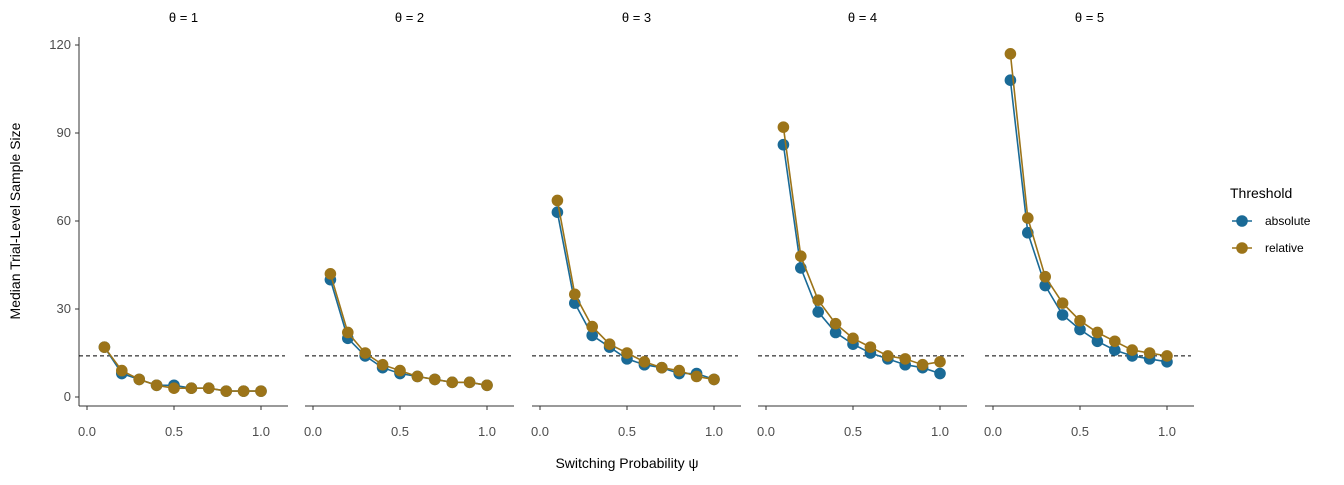  I want to click on y-tick-label: 30, so click(64, 308).